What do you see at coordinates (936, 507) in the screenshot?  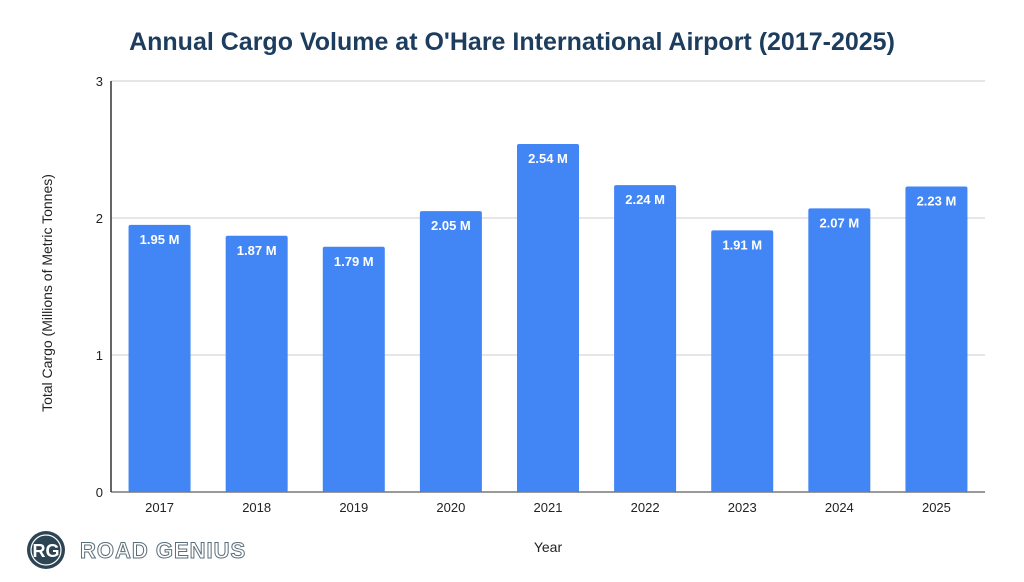 I see `x-tick-label: 2025` at bounding box center [936, 507].